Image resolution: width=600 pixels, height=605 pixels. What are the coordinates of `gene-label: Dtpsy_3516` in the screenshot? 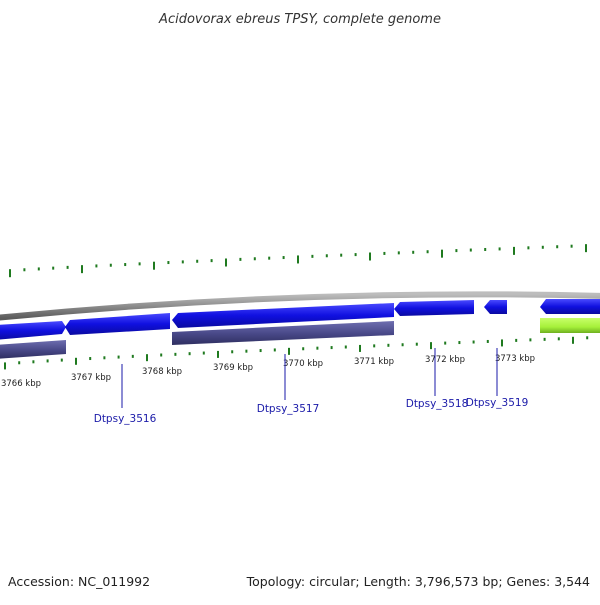 It's located at (125, 419).